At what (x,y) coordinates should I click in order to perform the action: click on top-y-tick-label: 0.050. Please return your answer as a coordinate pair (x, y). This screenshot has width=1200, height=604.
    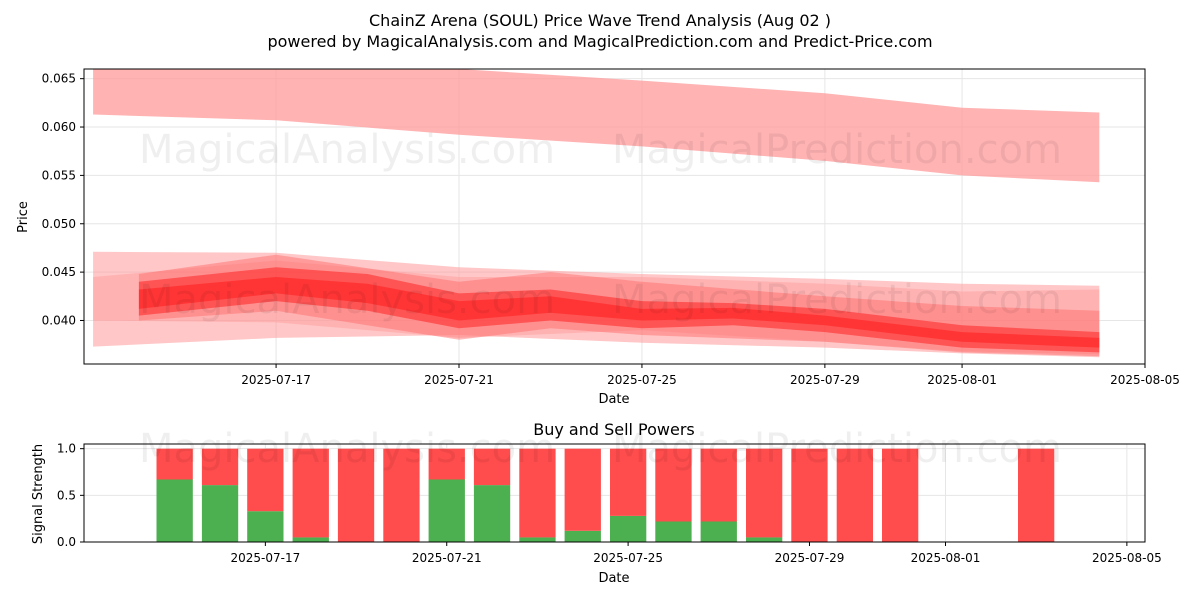
    Looking at the image, I should click on (59, 224).